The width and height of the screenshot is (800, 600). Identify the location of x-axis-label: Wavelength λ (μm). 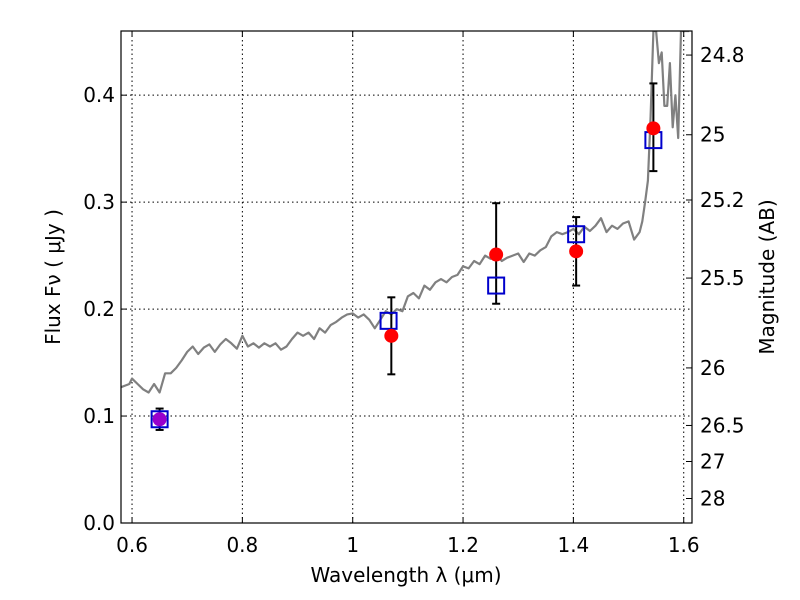
(405, 575).